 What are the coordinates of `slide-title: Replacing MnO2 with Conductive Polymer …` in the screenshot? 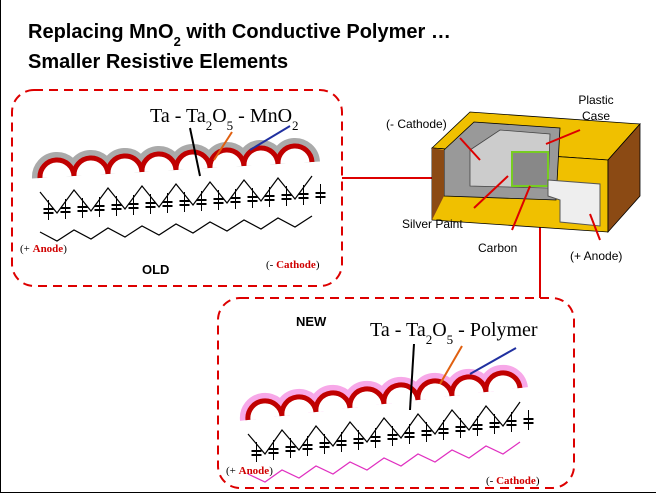 It's located at (239, 35).